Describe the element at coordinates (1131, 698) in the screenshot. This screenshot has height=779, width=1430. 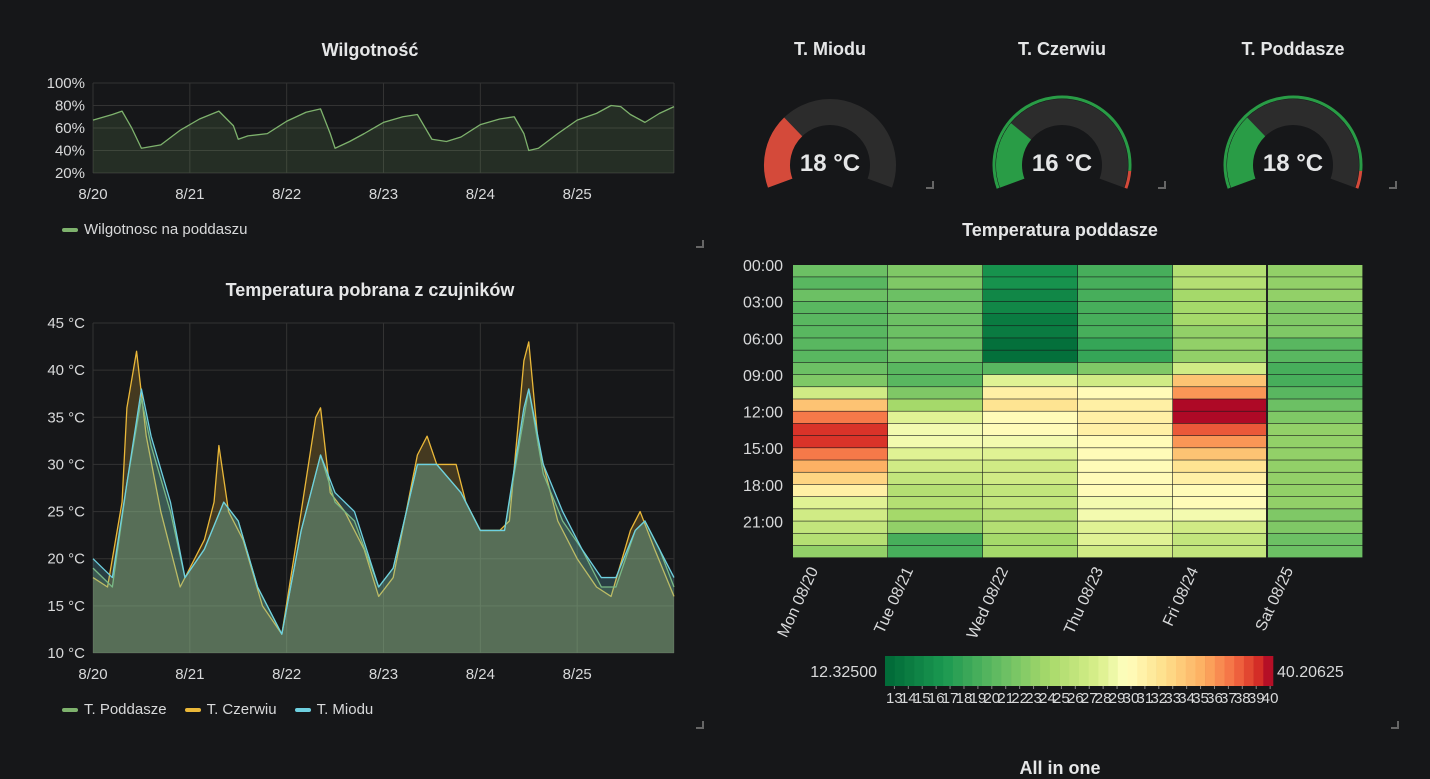
I see `scale-tick-label: 30` at that location.